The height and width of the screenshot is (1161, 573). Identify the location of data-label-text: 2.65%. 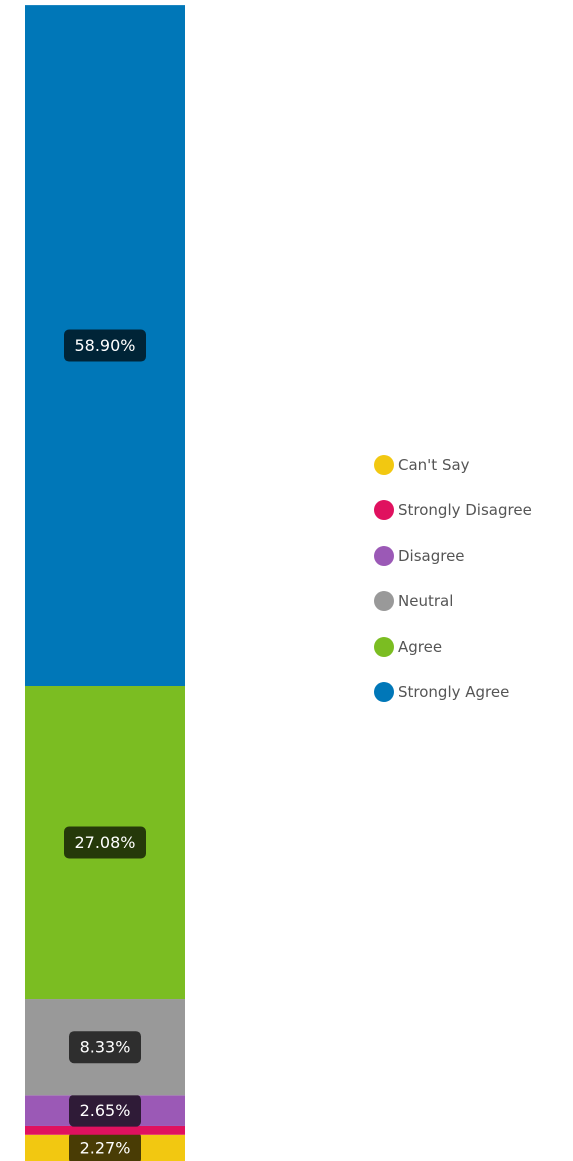
(105, 1110).